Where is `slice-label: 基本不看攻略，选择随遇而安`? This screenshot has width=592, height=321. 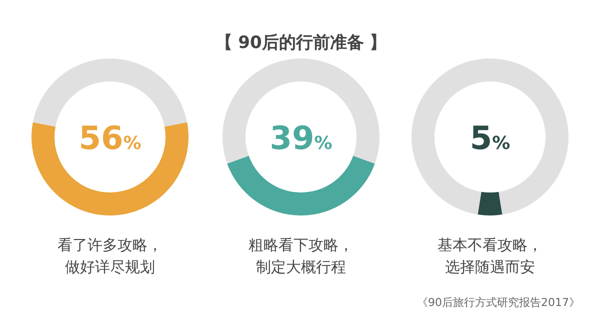 slice-label: 基本不看攻略，选择随遇而安 is located at coordinates (490, 256).